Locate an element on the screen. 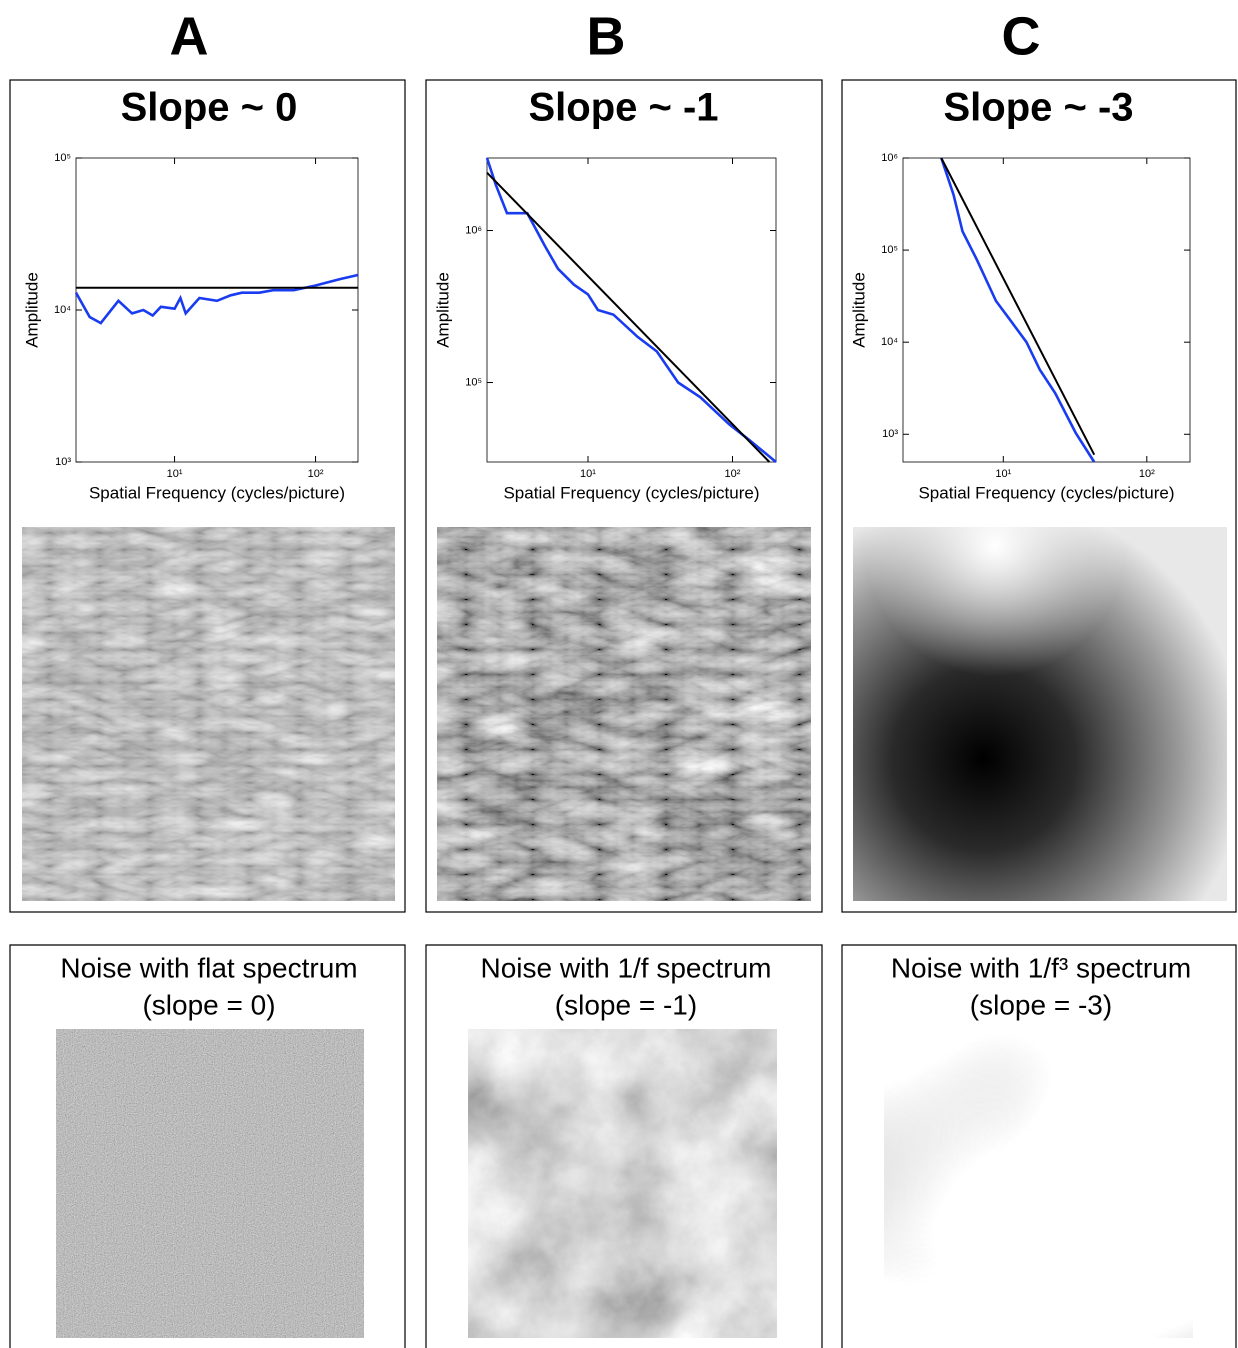 This screenshot has width=1238, height=1348. noise-title: Noise with 1/f spectrum is located at coordinates (626, 967).